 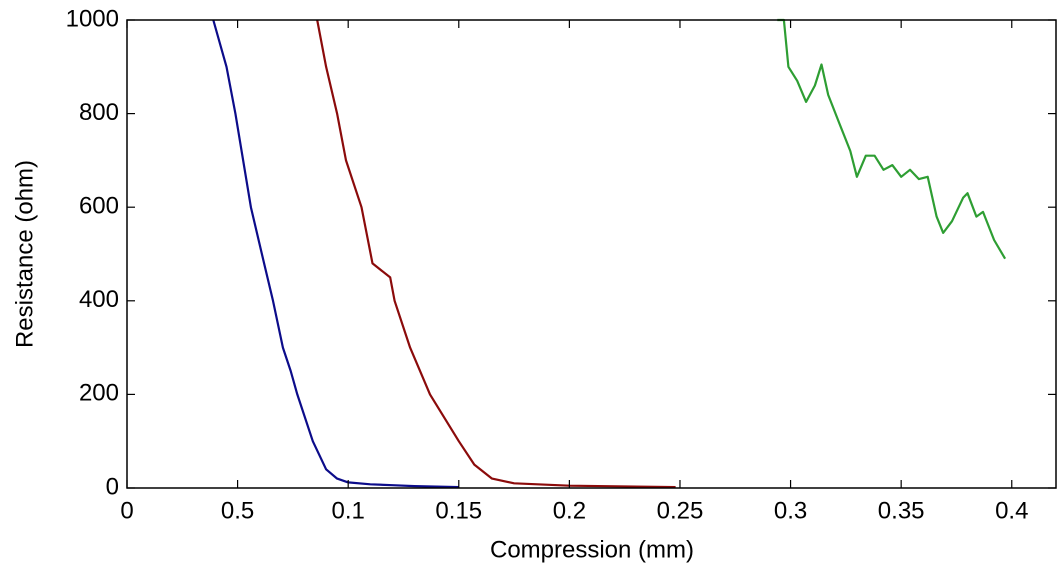 What do you see at coordinates (99, 393) in the screenshot?
I see `y-tick-label: 200` at bounding box center [99, 393].